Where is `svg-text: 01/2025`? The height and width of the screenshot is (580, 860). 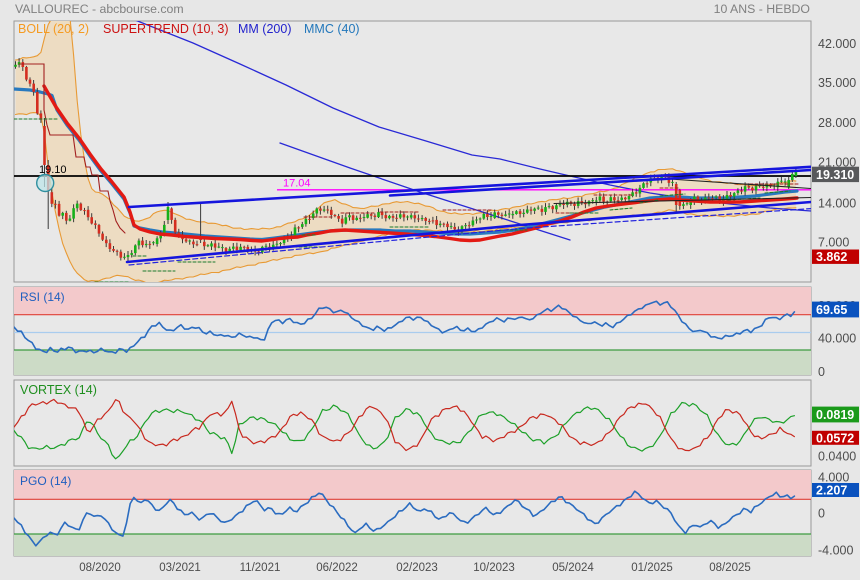
svg-text: 01/2025 is located at coordinates (652, 568).